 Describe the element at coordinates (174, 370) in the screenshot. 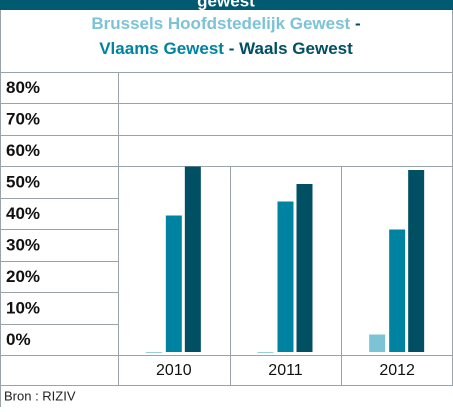

I see `x-tick-label: 2010` at that location.